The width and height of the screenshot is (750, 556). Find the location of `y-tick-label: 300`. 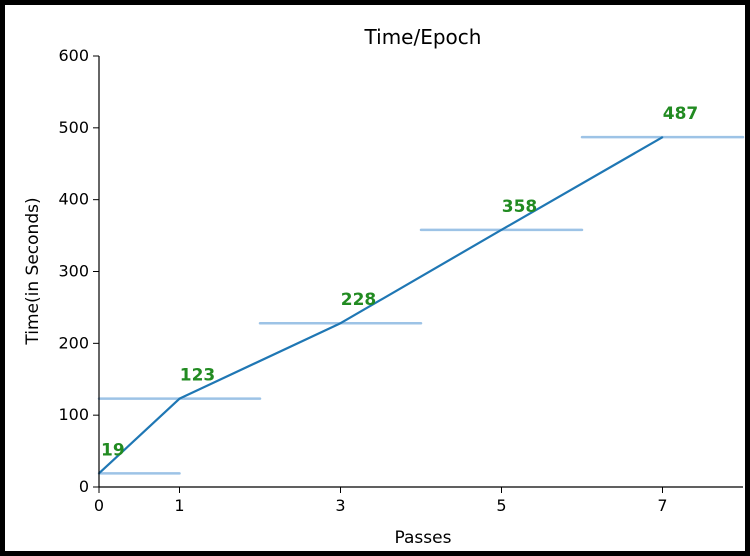

y-tick-label: 300 is located at coordinates (73, 271).